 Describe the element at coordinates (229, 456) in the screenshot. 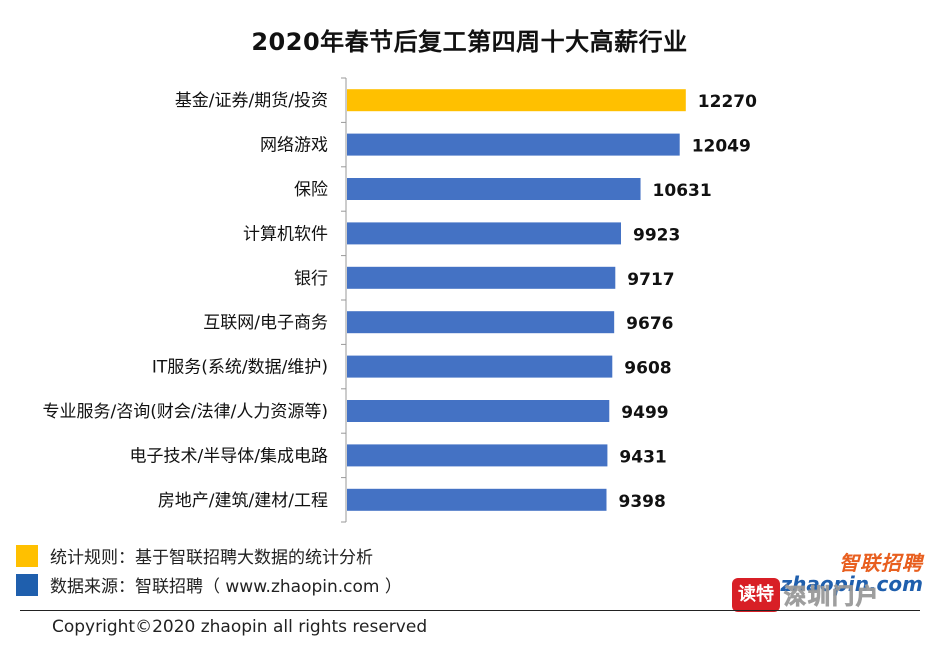

I see `category-label: 电子技术/半导体/集成电路` at that location.